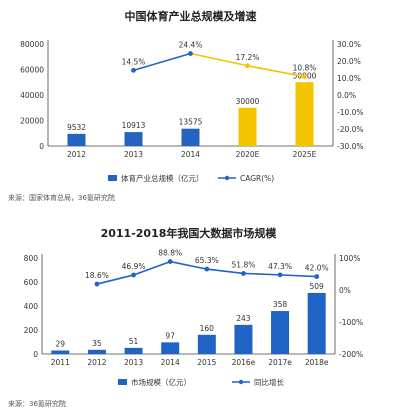  I want to click on y-tick-label: 600, so click(31, 282).